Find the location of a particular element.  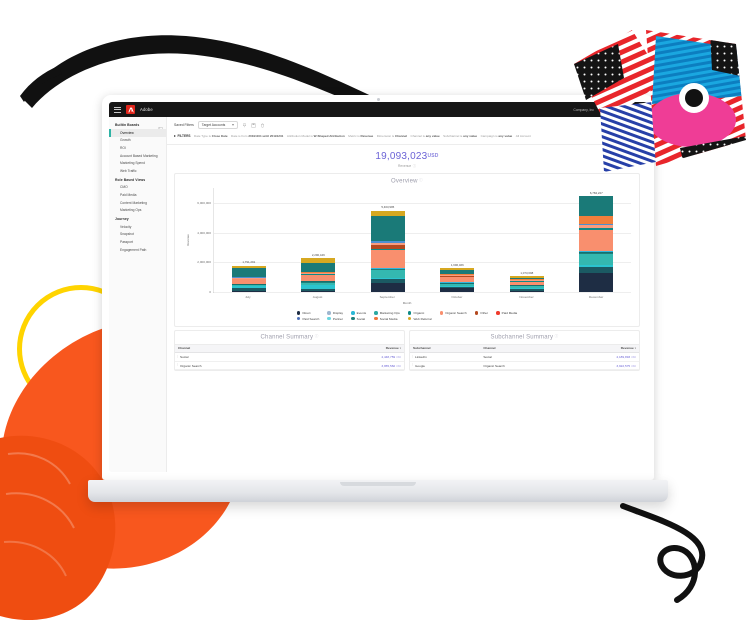

sidebar-item-overview: Overview is located at coordinates (137, 133).